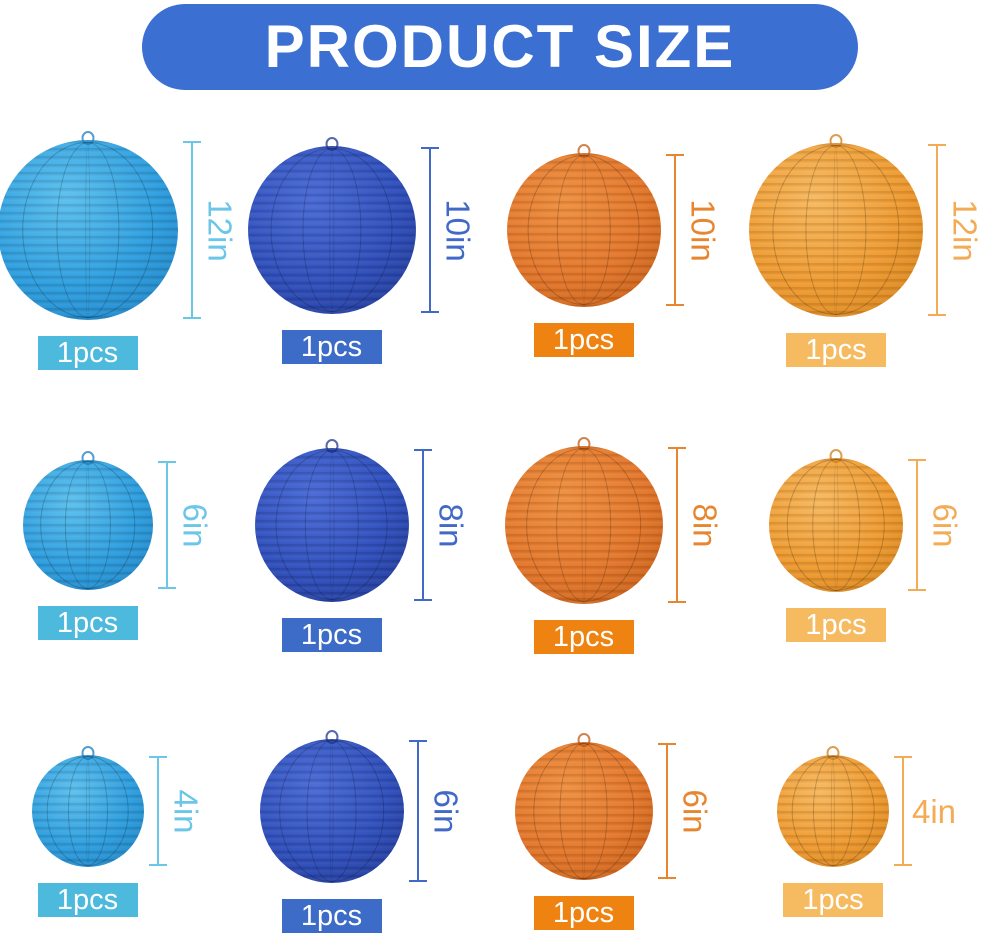 The image size is (993, 946). I want to click on header-banner: PRODUCT SIZE, so click(500, 47).